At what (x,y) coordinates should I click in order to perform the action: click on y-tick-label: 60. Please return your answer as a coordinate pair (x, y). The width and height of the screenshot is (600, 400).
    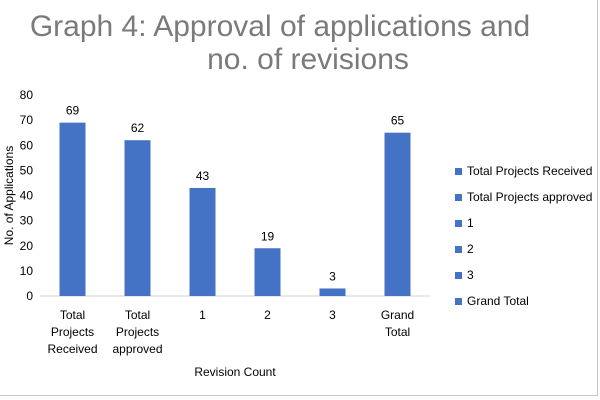
    Looking at the image, I should click on (27, 145).